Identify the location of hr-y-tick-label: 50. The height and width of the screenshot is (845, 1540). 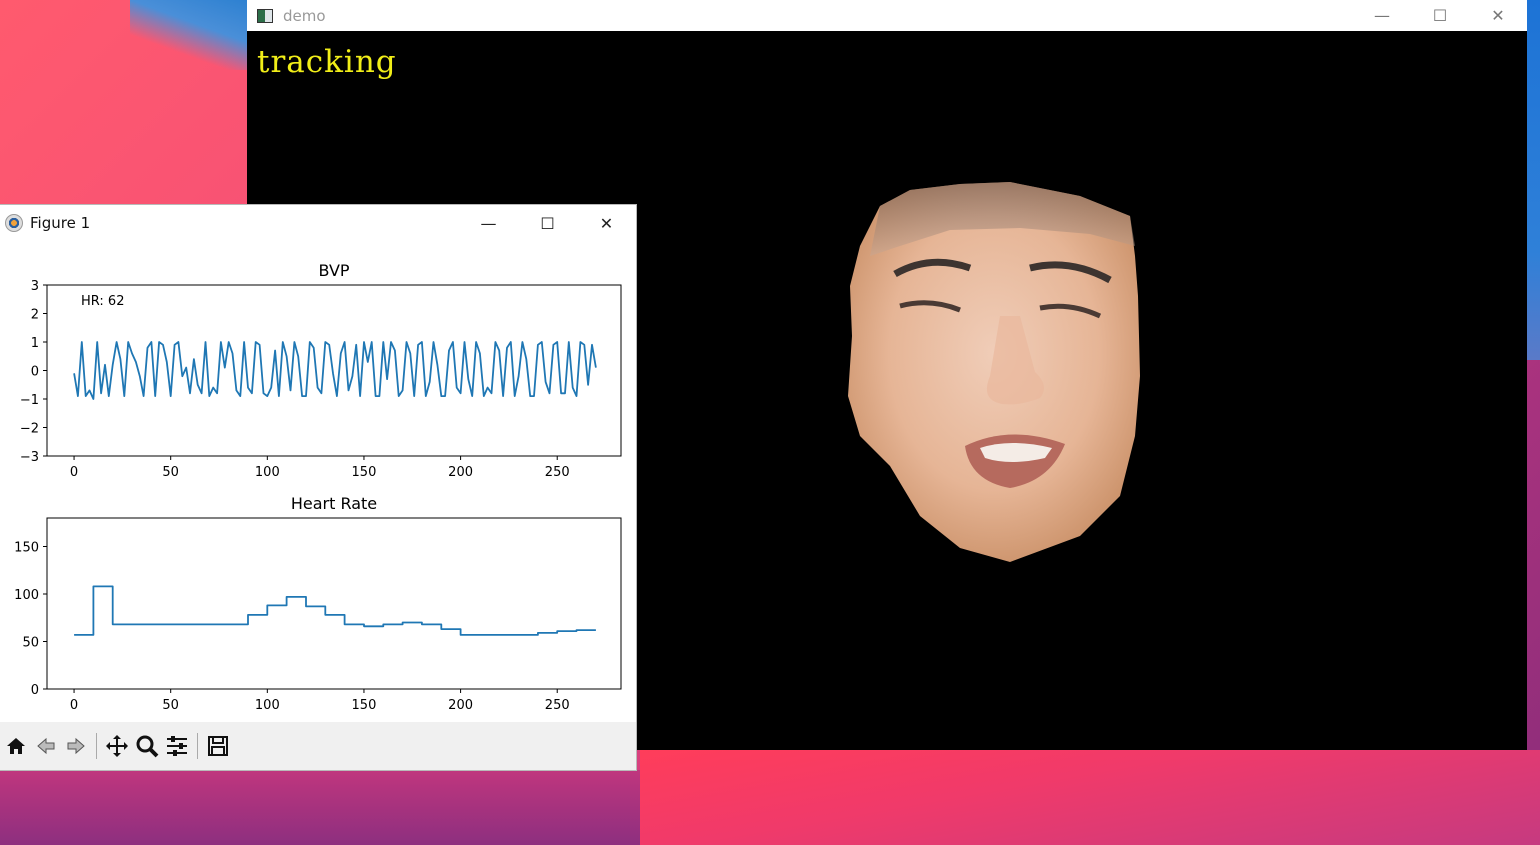
(30, 643).